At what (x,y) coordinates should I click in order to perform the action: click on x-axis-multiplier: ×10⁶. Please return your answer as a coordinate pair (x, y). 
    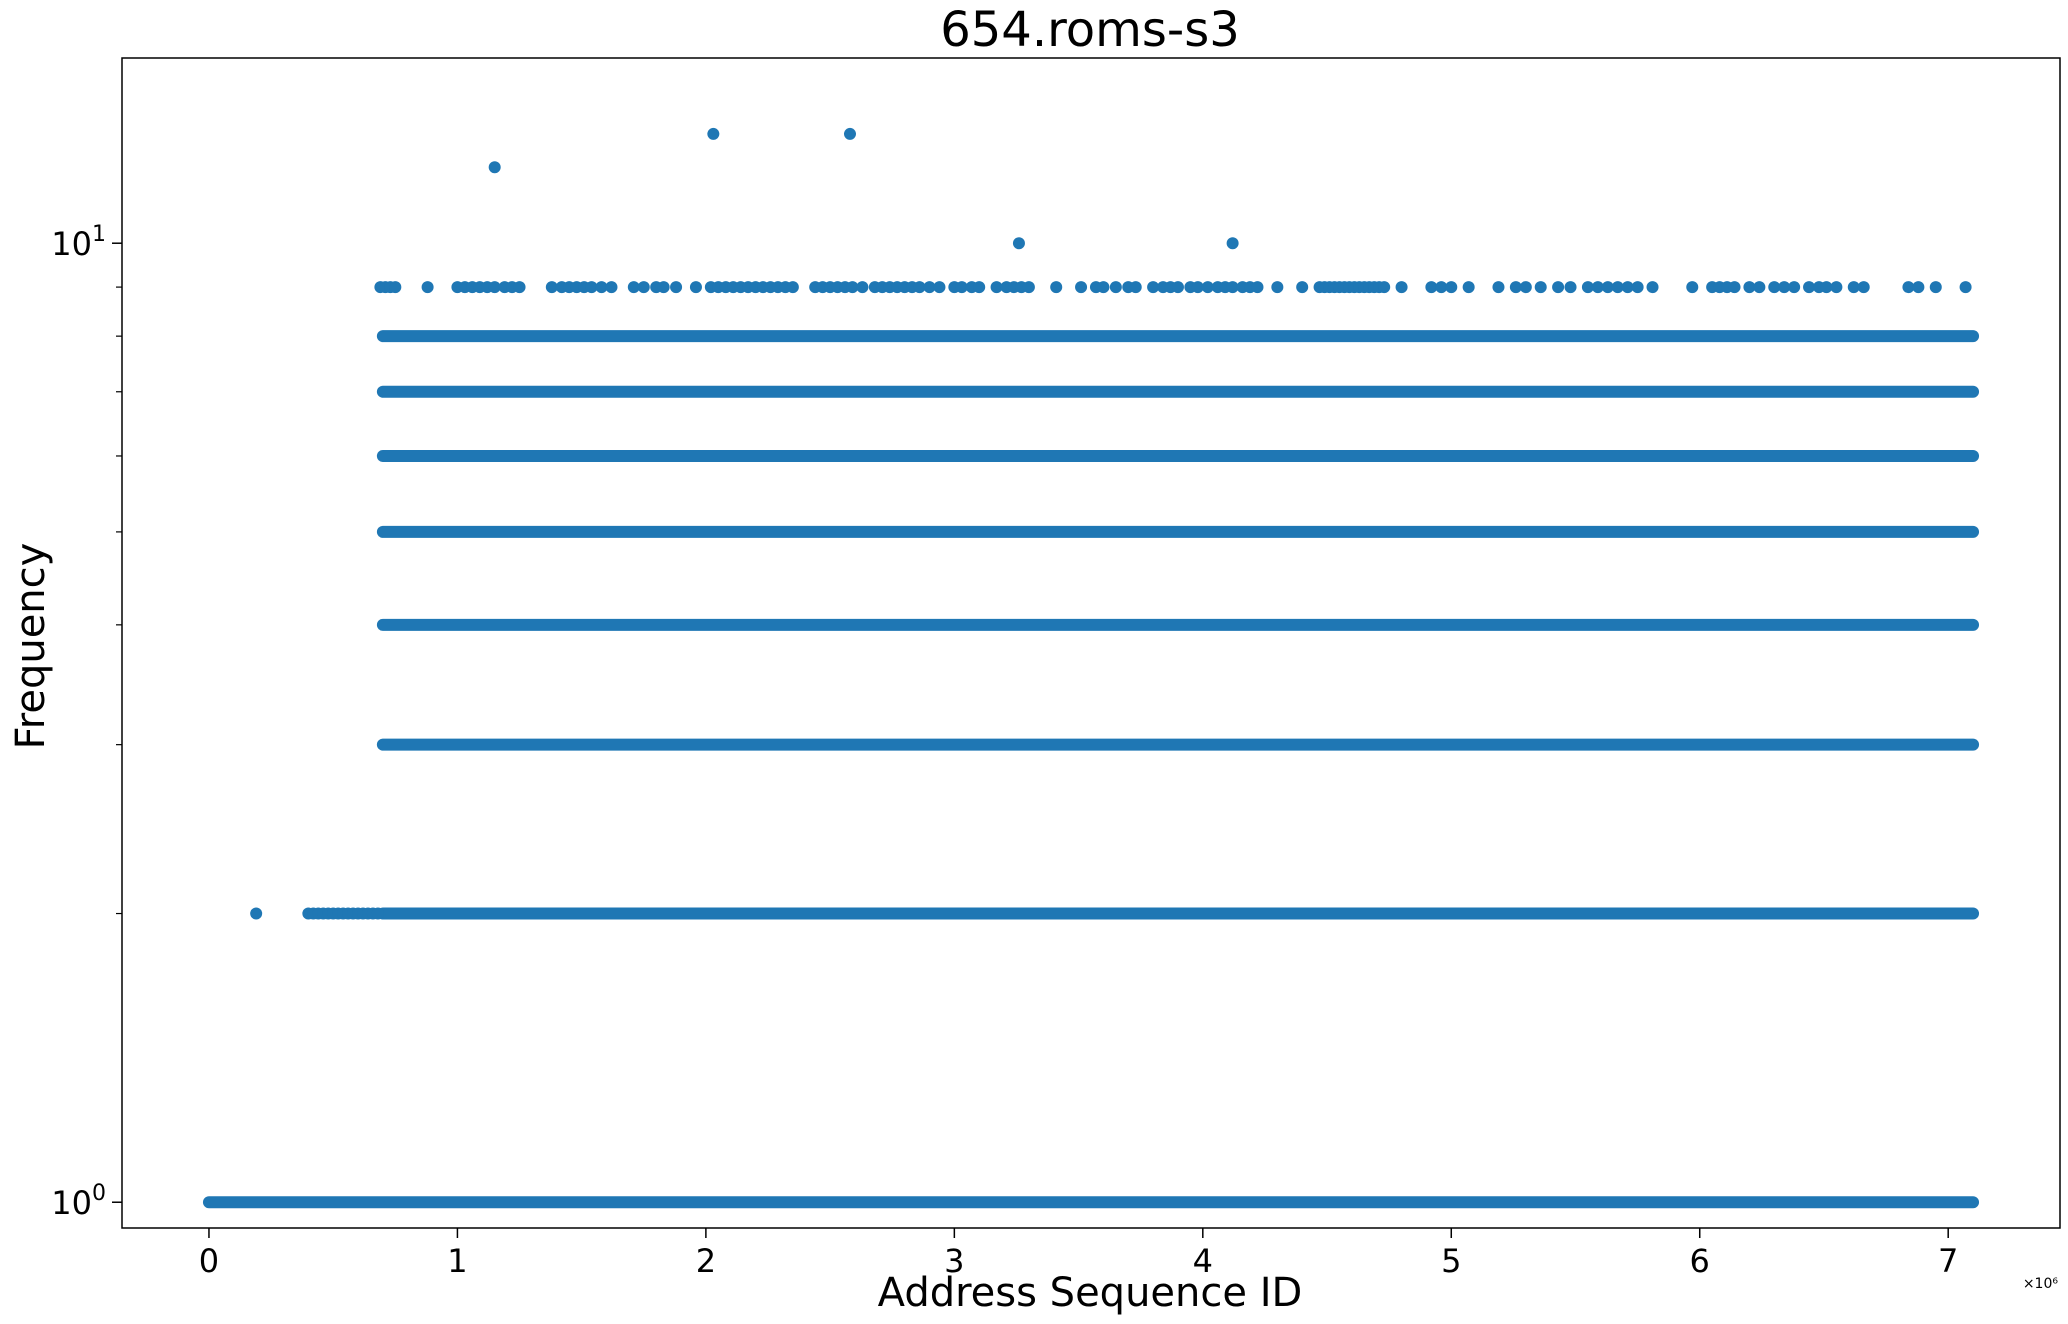
    Looking at the image, I should click on (2041, 1284).